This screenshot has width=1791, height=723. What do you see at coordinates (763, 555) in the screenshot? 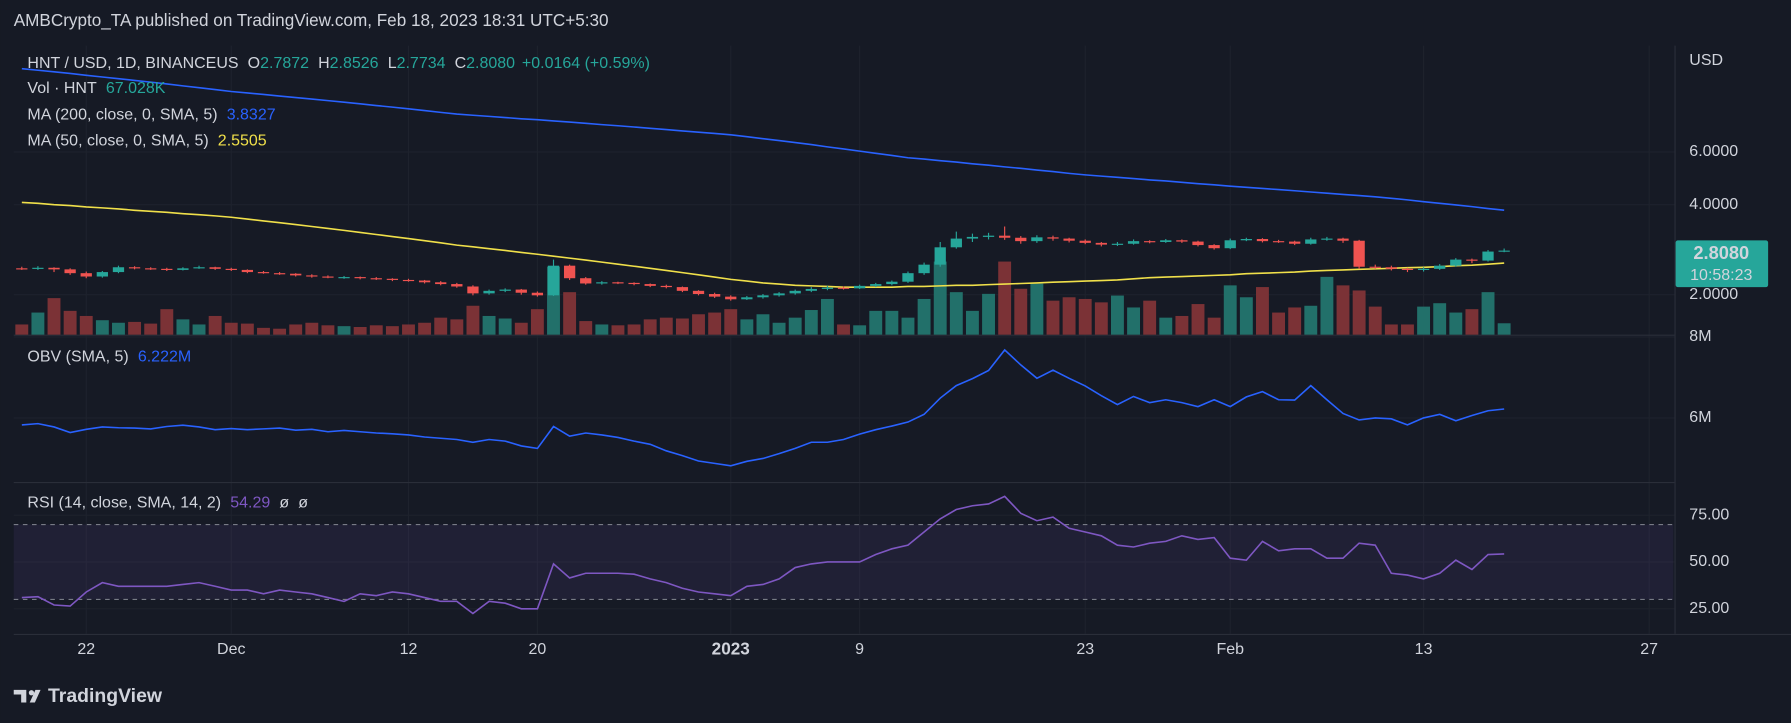
I see `rsi-line` at bounding box center [763, 555].